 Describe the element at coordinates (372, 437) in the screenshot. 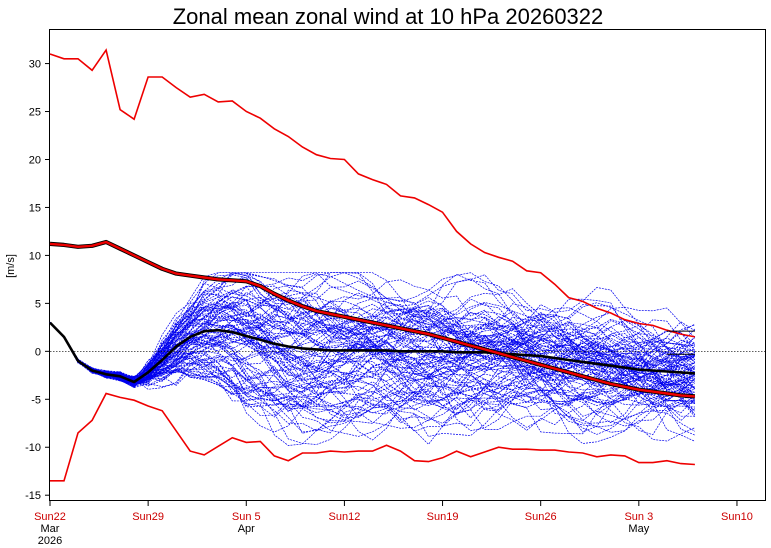

I see `climatology-min-line` at that location.